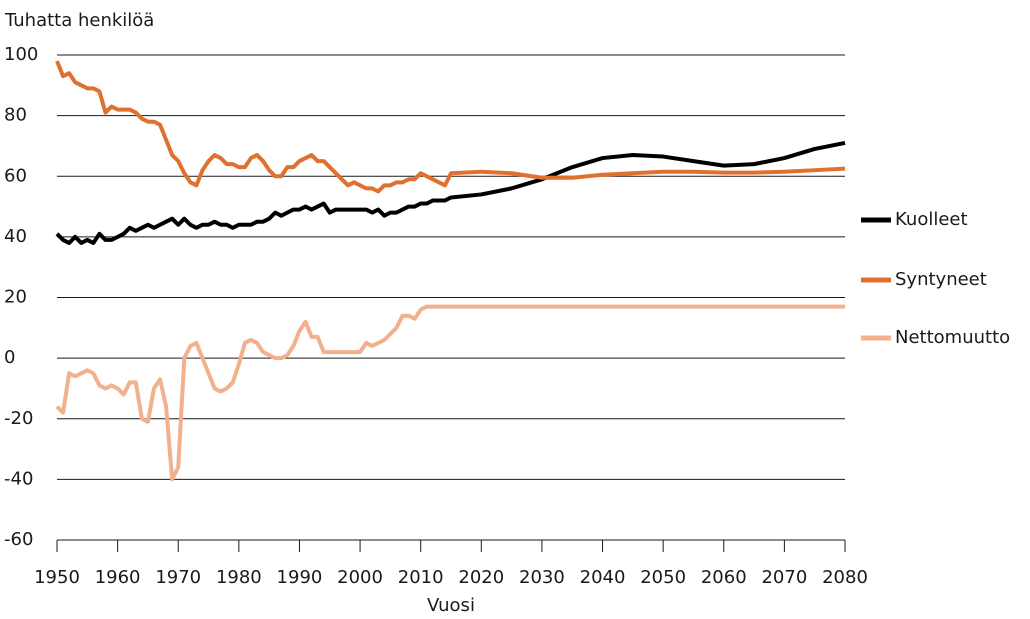 The height and width of the screenshot is (619, 1030). I want to click on x-tick-label: 2040, so click(603, 577).